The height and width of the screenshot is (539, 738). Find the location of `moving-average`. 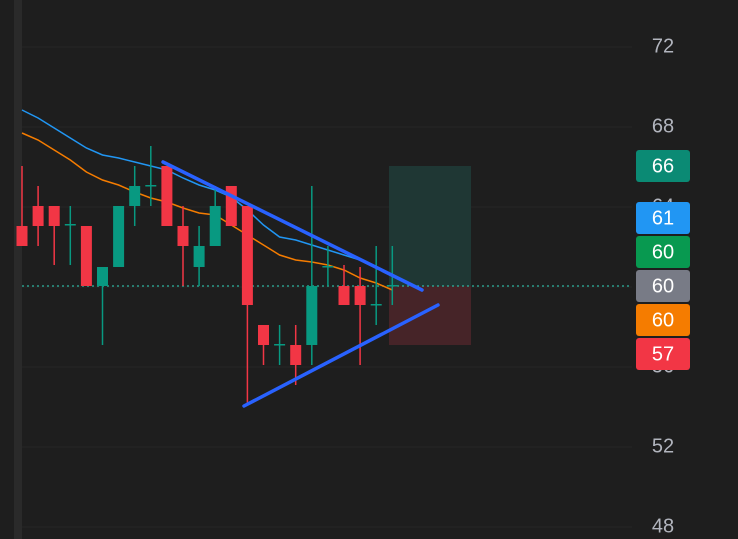

moving-average is located at coordinates (207, 211).